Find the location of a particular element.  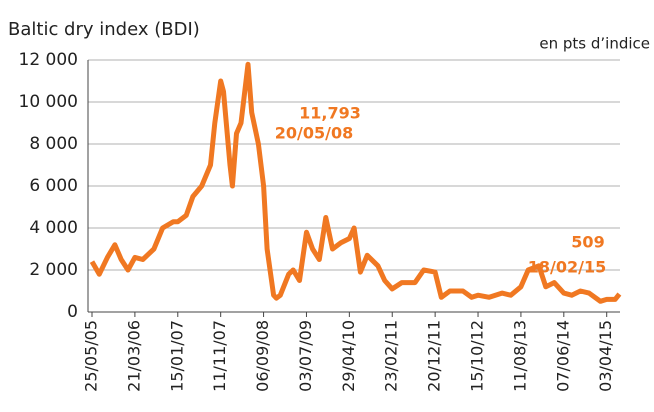

chart-subtitle: en pts d’indice is located at coordinates (594, 44).